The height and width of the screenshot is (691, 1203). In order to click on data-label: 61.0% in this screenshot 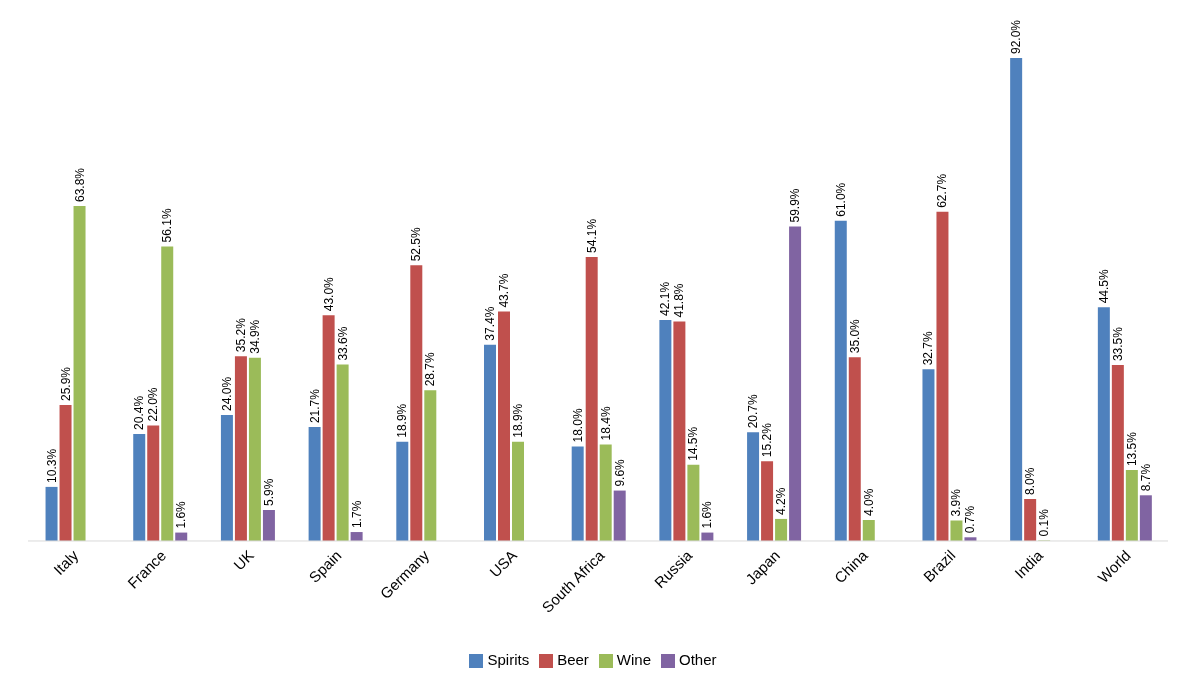, I will do `click(840, 199)`.